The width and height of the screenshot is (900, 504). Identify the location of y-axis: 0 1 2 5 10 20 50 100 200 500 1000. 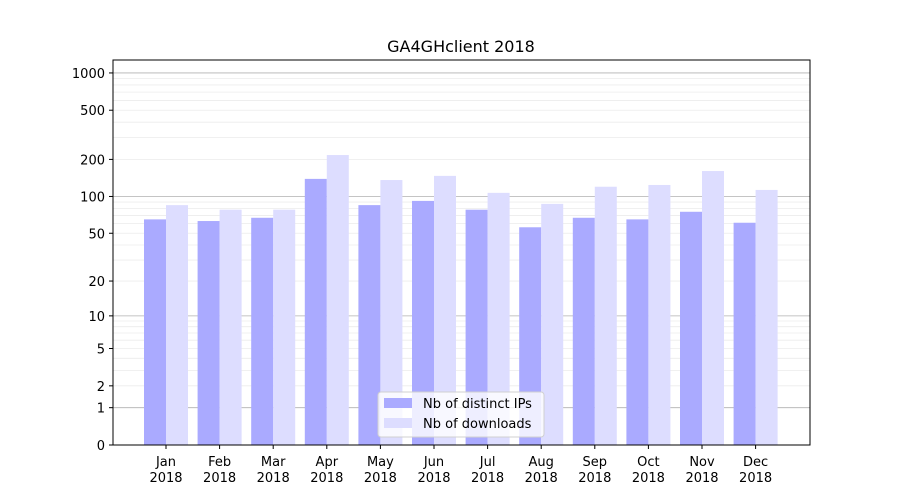
(92, 260).